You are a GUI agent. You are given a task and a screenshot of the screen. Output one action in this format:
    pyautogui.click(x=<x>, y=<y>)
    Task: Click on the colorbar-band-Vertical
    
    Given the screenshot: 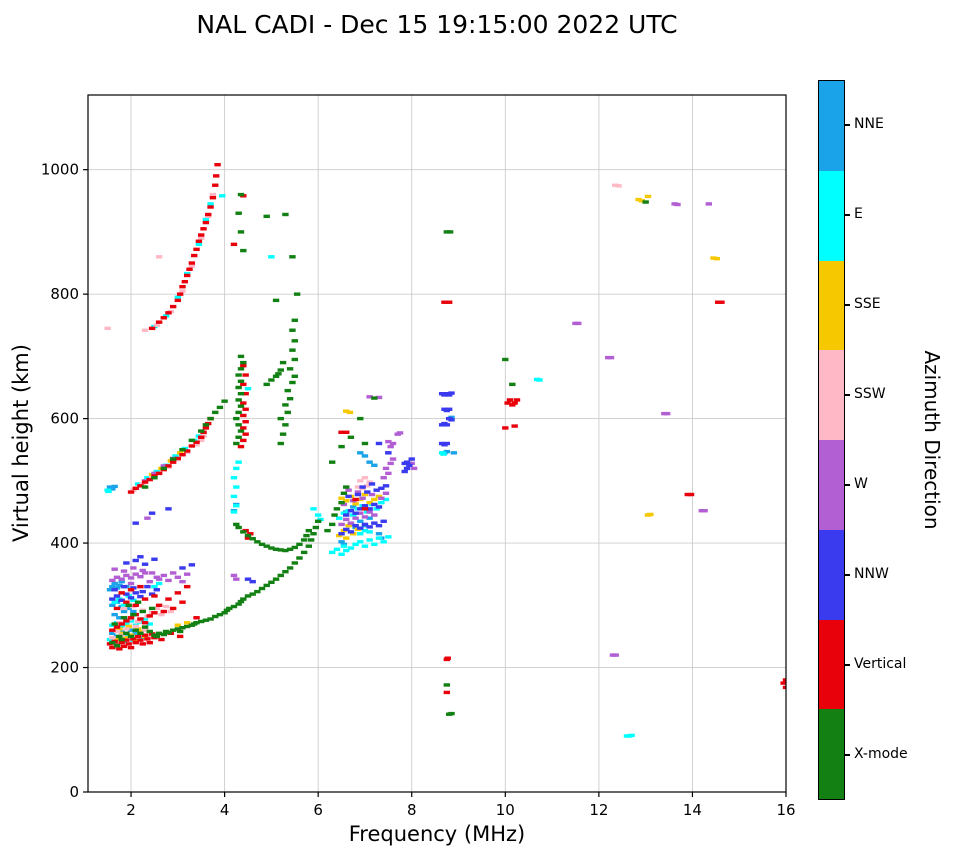 What is the action you would take?
    pyautogui.click(x=831, y=664)
    